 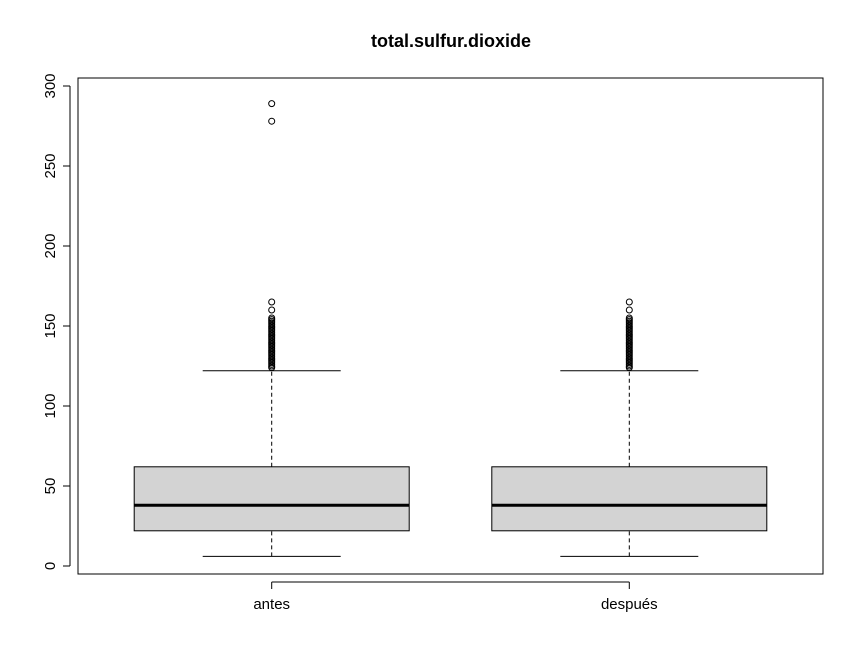 What do you see at coordinates (50, 85) in the screenshot?
I see `y-tick-label: 300` at bounding box center [50, 85].